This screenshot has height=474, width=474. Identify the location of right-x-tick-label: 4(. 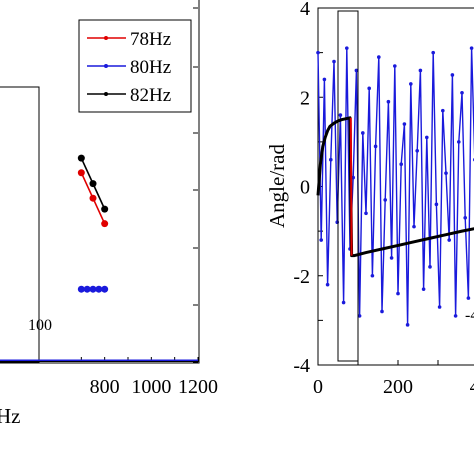
(472, 387).